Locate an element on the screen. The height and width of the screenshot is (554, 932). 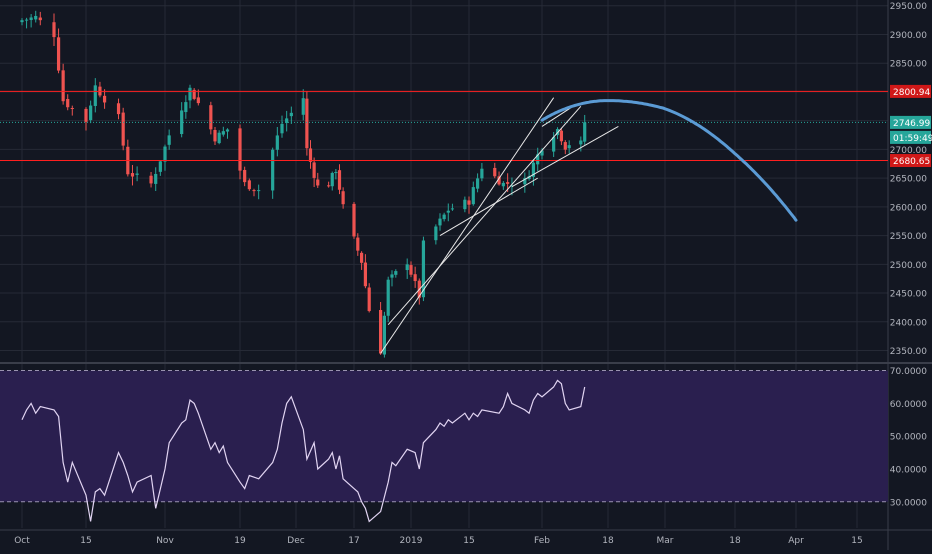
price-tick-label-0: 2950.00 is located at coordinates (908, 7).